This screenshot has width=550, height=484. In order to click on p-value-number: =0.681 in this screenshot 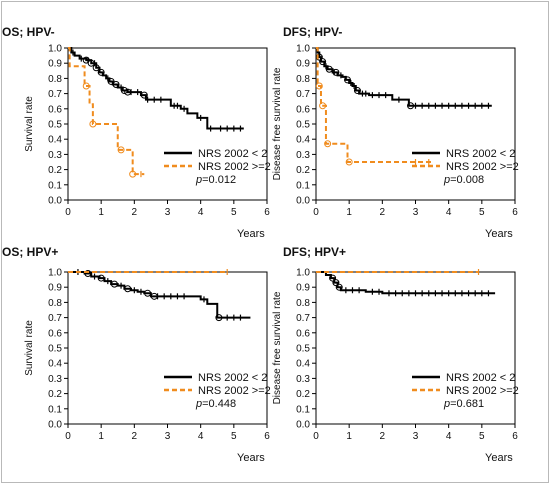, I will do `click(467, 404)`.